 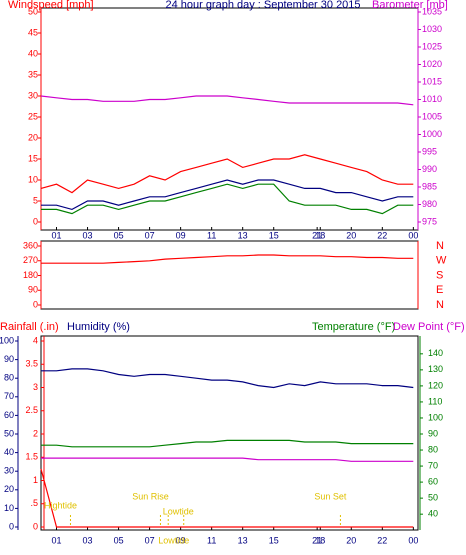 What do you see at coordinates (410, 5) in the screenshot?
I see `axis-title: Barometer [mb]` at bounding box center [410, 5].